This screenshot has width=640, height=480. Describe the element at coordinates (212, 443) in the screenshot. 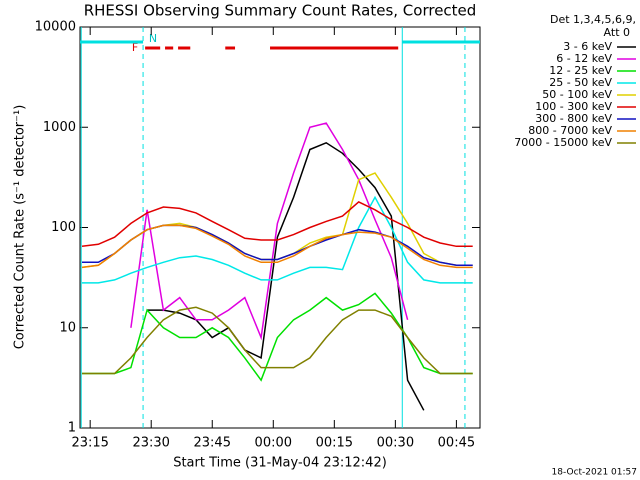

I see `x-tick-label: 23:45` at that location.